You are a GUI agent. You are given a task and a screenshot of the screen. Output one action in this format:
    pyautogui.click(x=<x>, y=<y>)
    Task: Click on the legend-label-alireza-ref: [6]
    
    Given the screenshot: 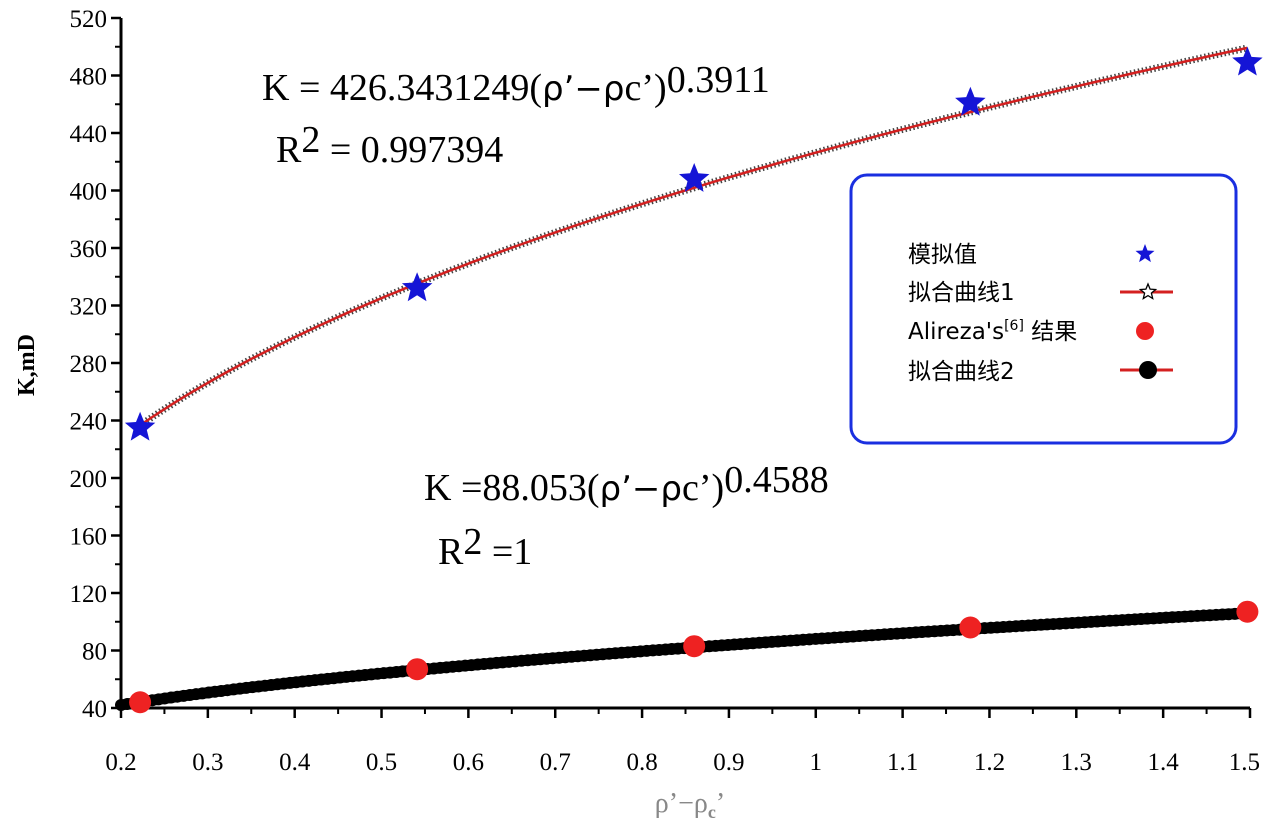 What is the action you would take?
    pyautogui.click(x=1014, y=326)
    